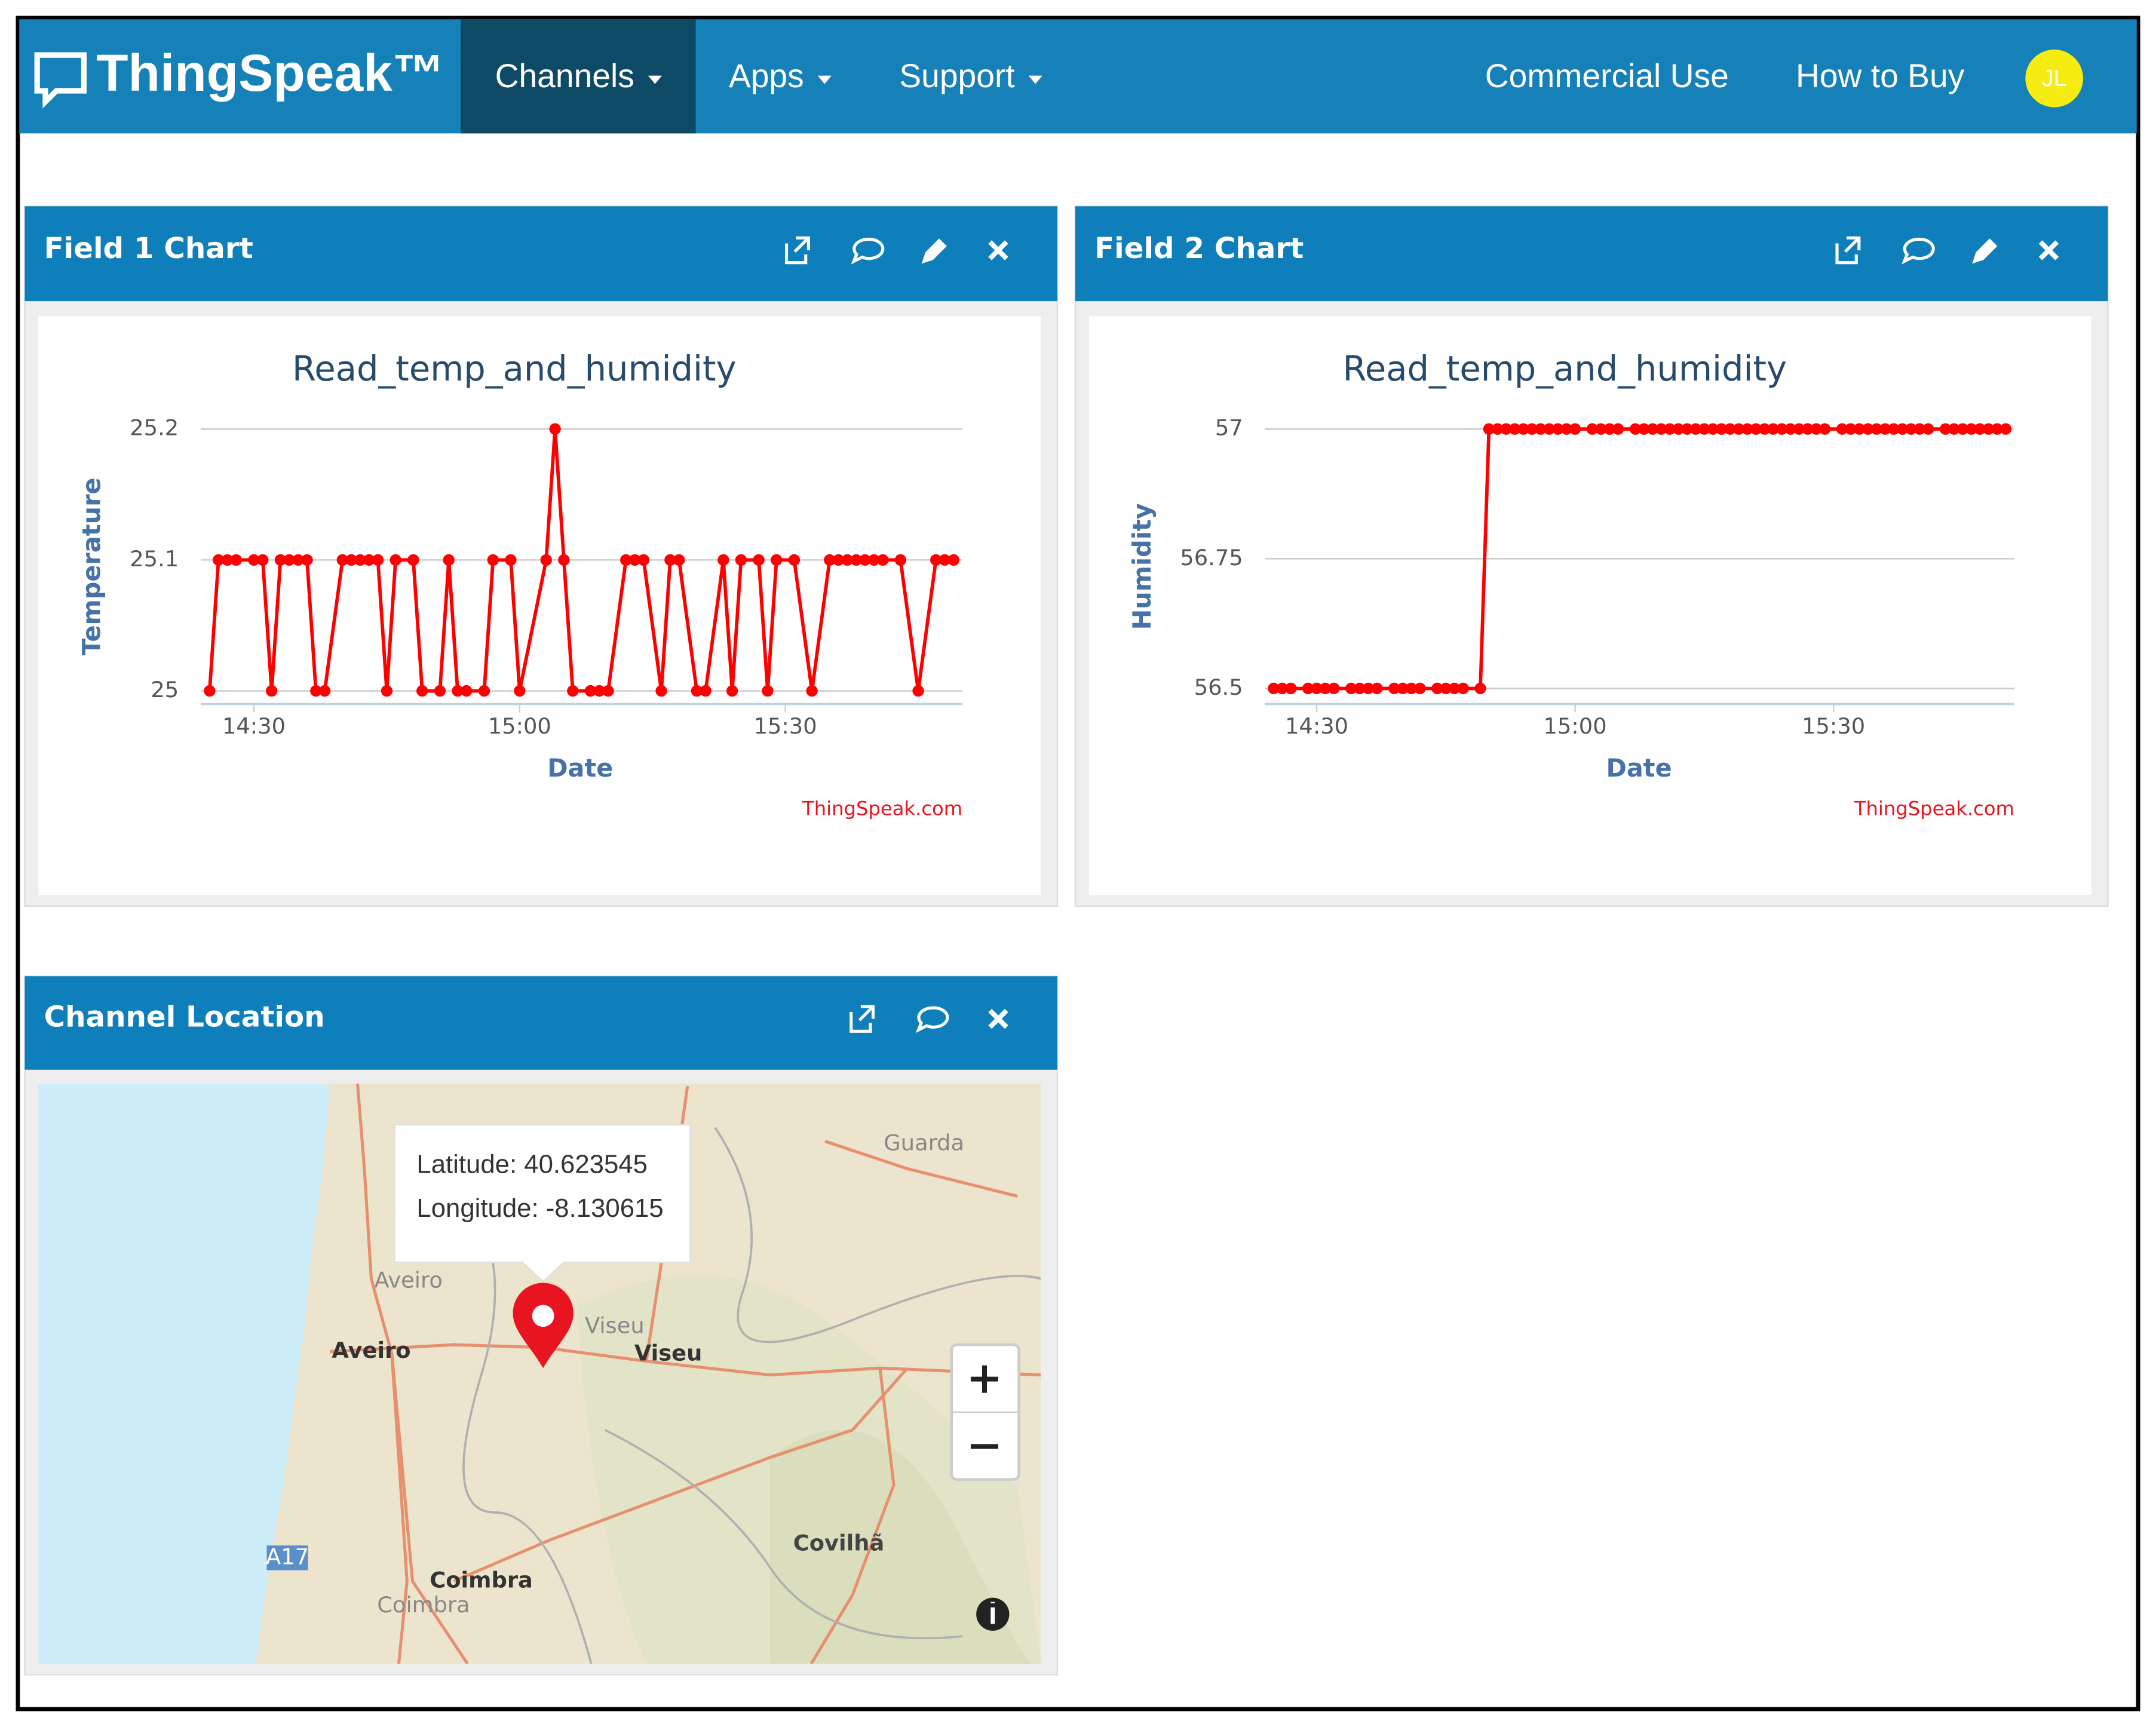 Image resolution: width=2156 pixels, height=1727 pixels. Describe the element at coordinates (539, 1208) in the screenshot. I see `popup-text: Longitude: -8.130615` at that location.